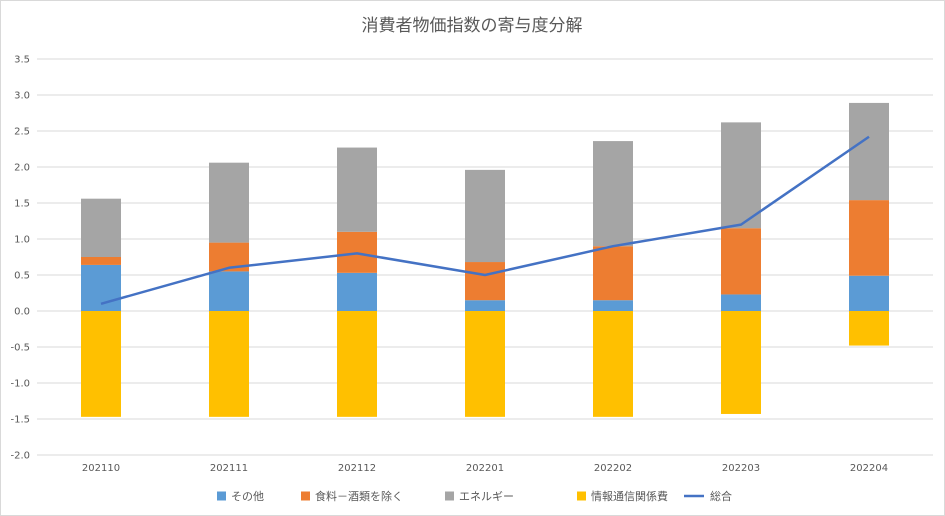 The height and width of the screenshot is (516, 945). I want to click on legend-label: その他, so click(247, 496).